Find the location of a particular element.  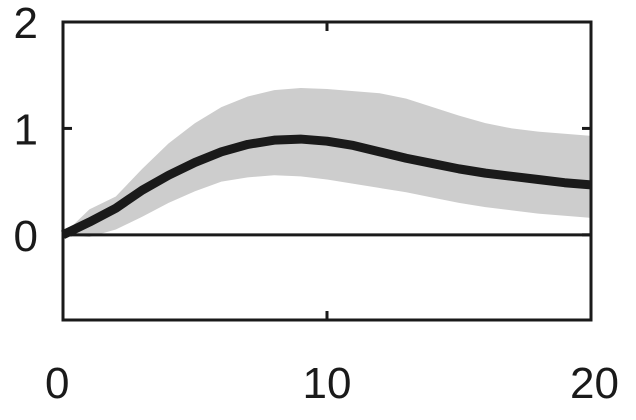

y-tick-label: 0 is located at coordinates (26, 236).